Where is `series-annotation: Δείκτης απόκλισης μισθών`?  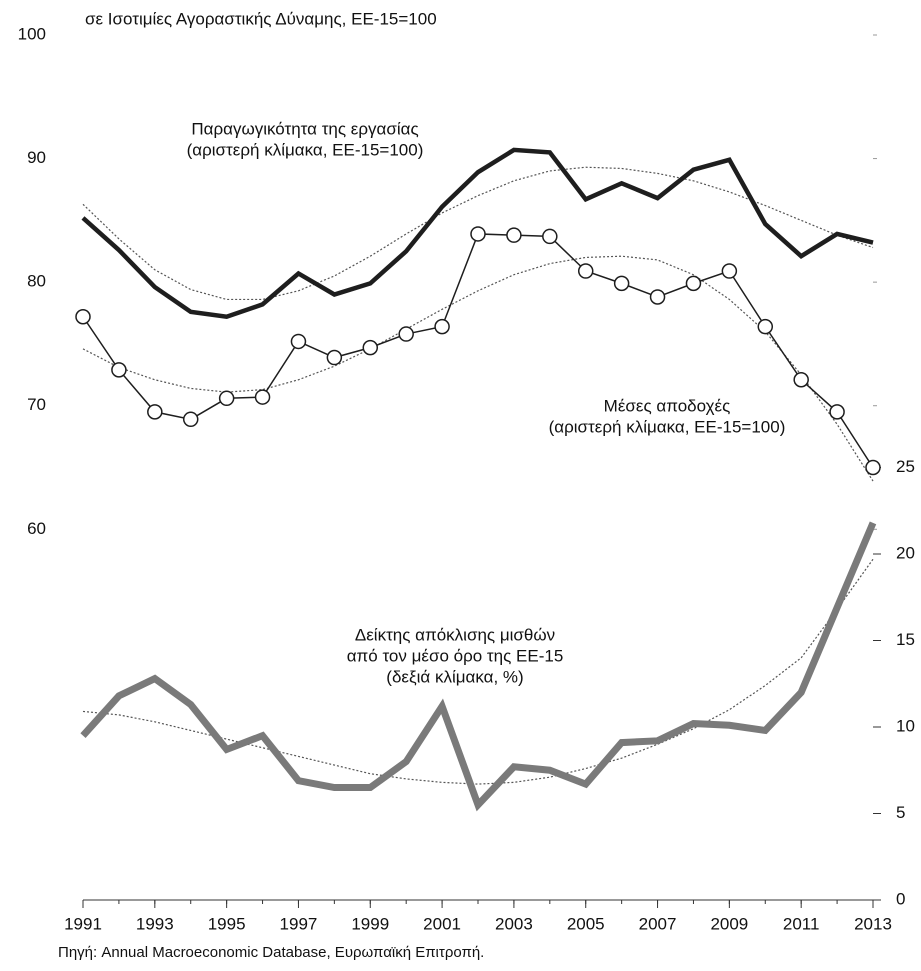
series-annotation: Δείκτης απόκλισης μισθών is located at coordinates (455, 634).